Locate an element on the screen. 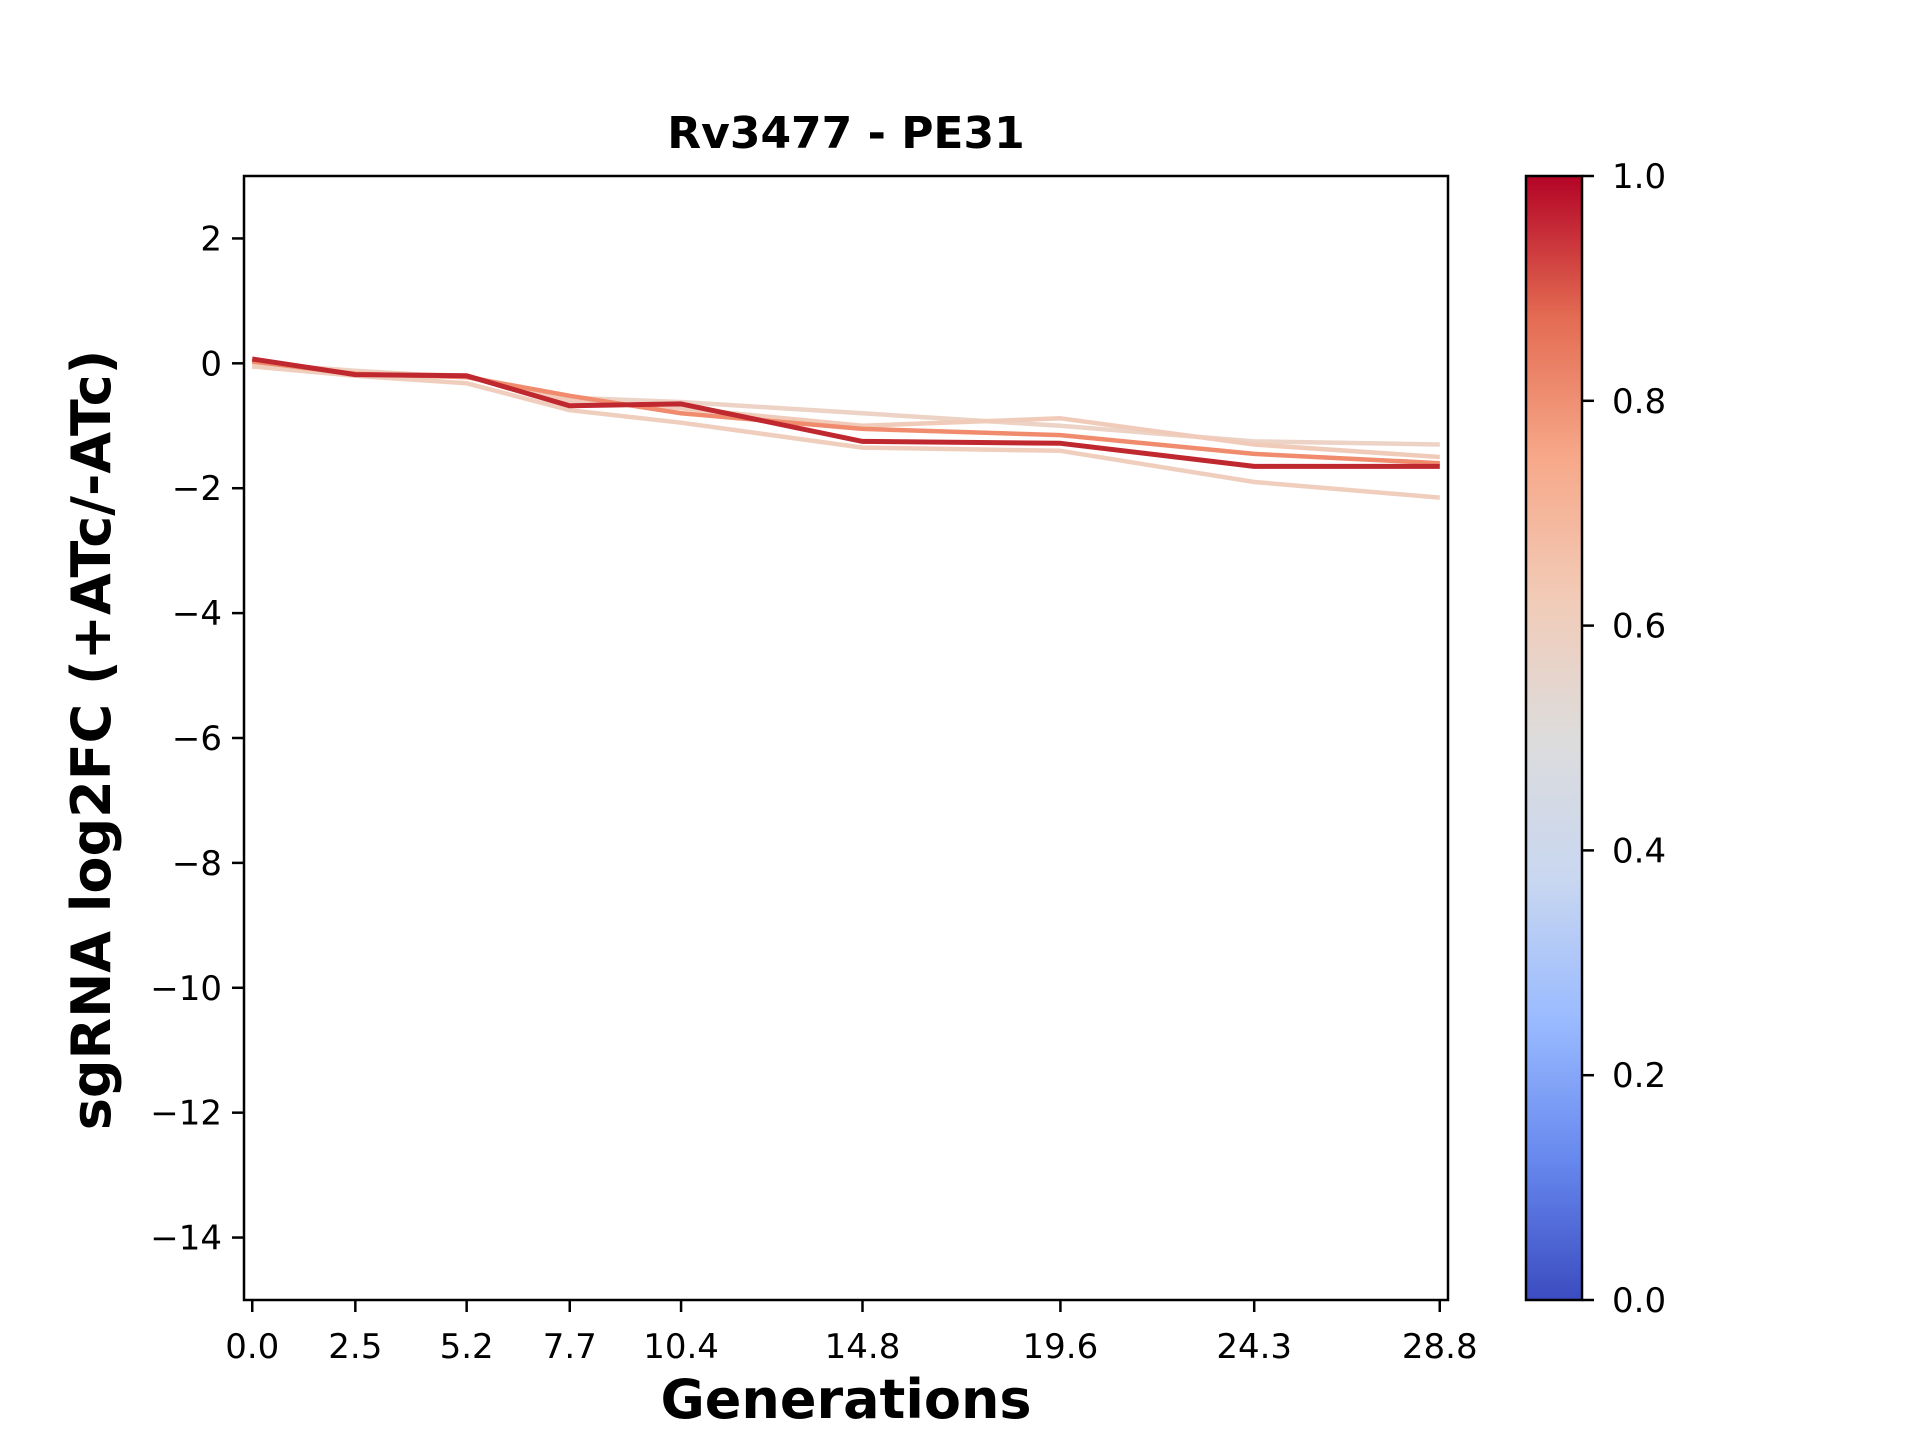 This screenshot has width=1920, height=1440. colorbar is located at coordinates (1554, 738).